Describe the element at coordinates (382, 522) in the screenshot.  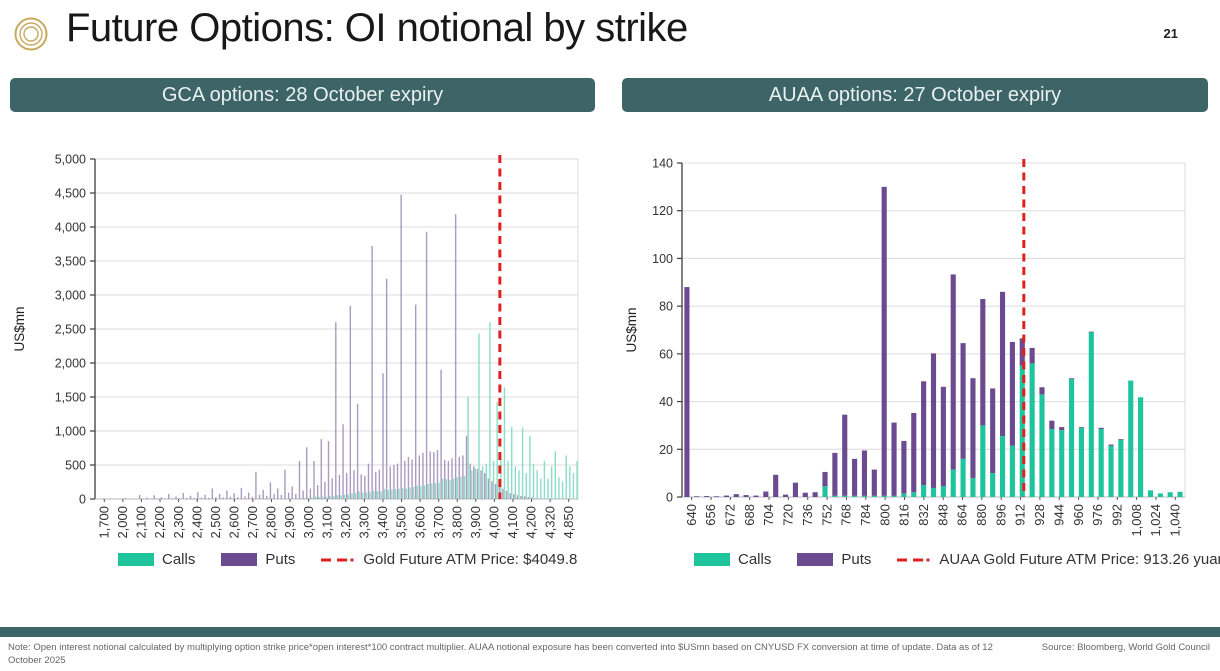
I see `svg-text: 3,400` at that location.